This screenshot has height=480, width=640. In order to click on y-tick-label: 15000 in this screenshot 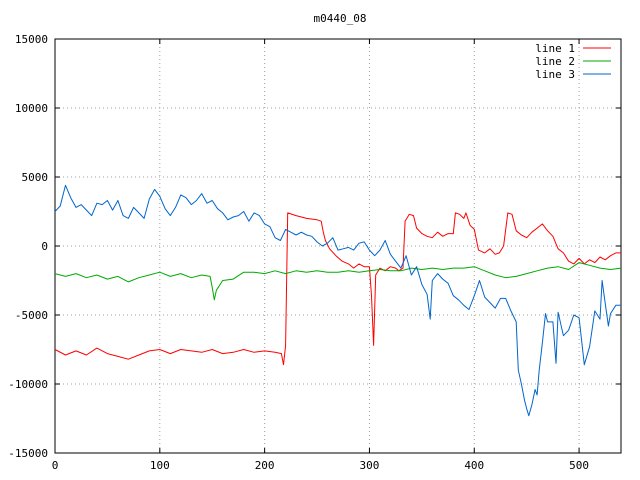, I will do `click(31, 39)`.